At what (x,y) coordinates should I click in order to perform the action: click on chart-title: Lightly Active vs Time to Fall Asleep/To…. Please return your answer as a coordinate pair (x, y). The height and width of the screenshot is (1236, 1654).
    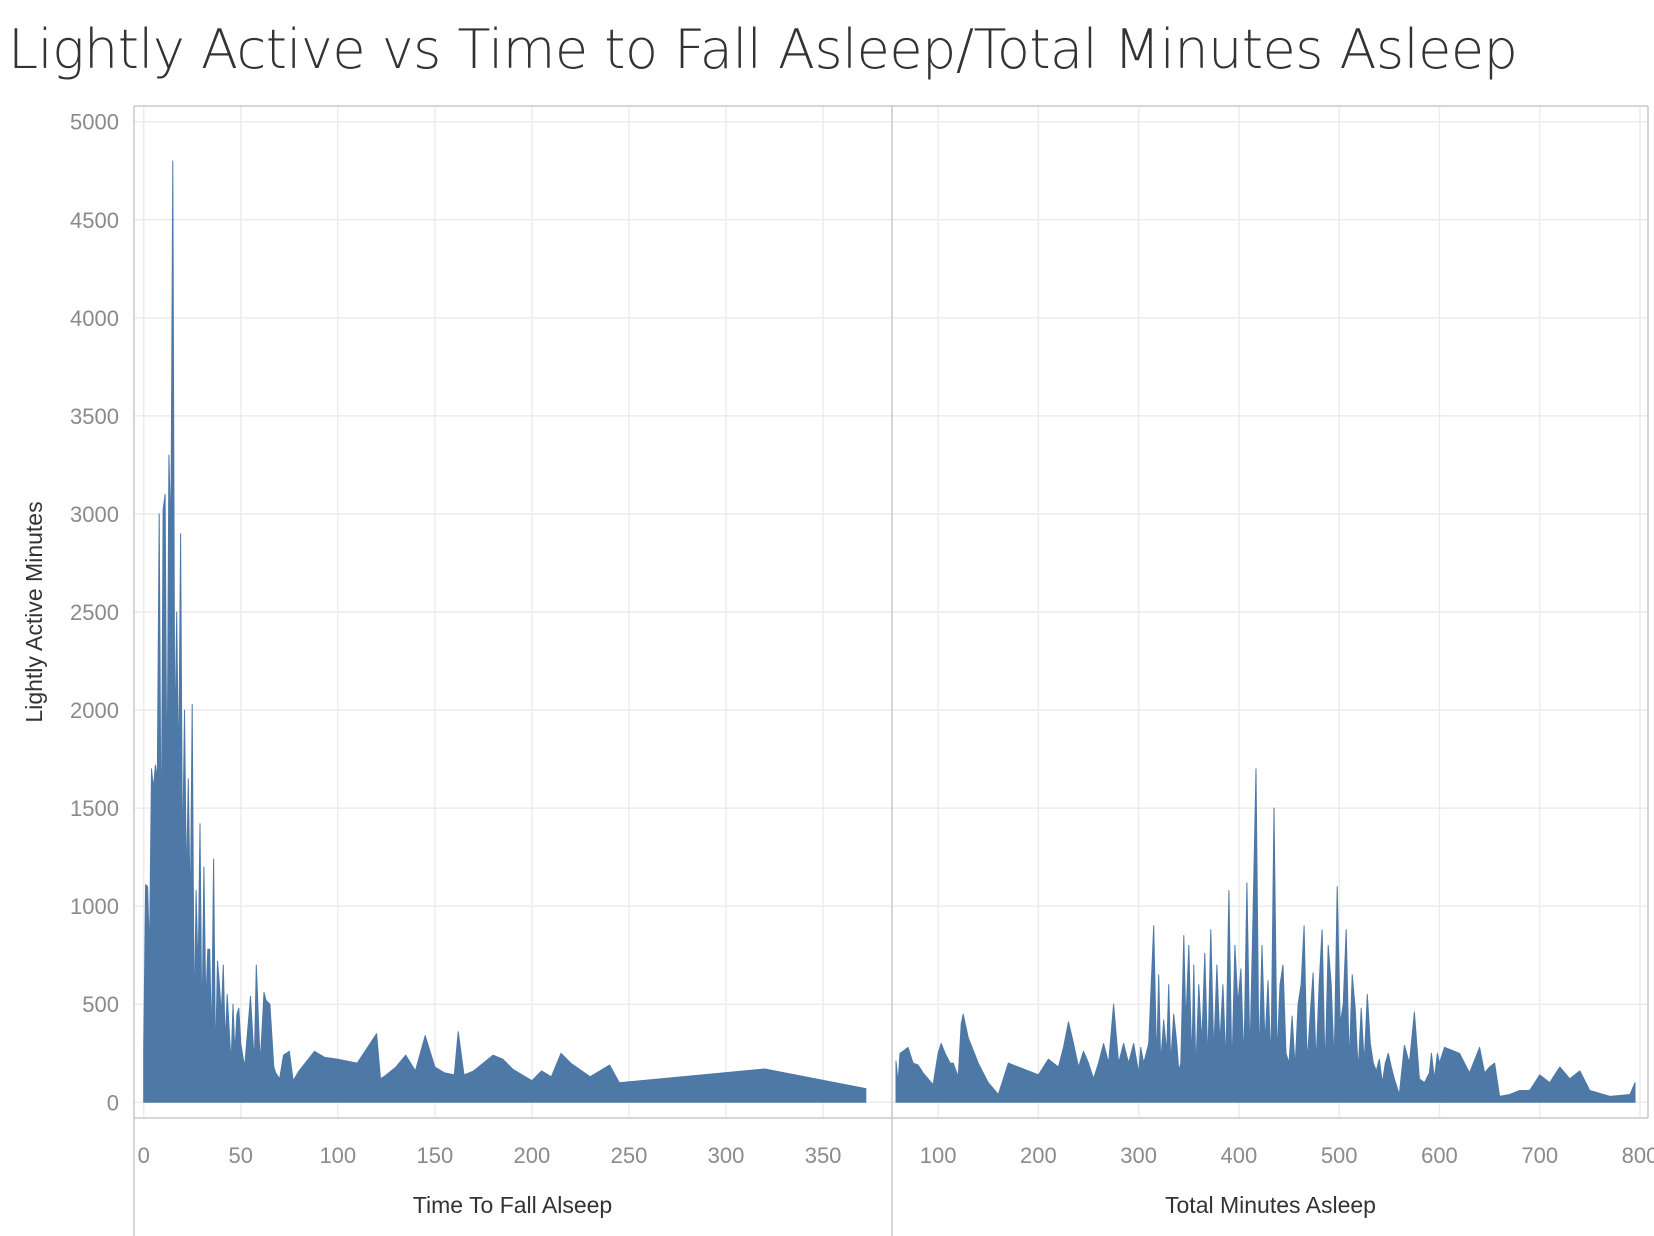
    Looking at the image, I should click on (763, 49).